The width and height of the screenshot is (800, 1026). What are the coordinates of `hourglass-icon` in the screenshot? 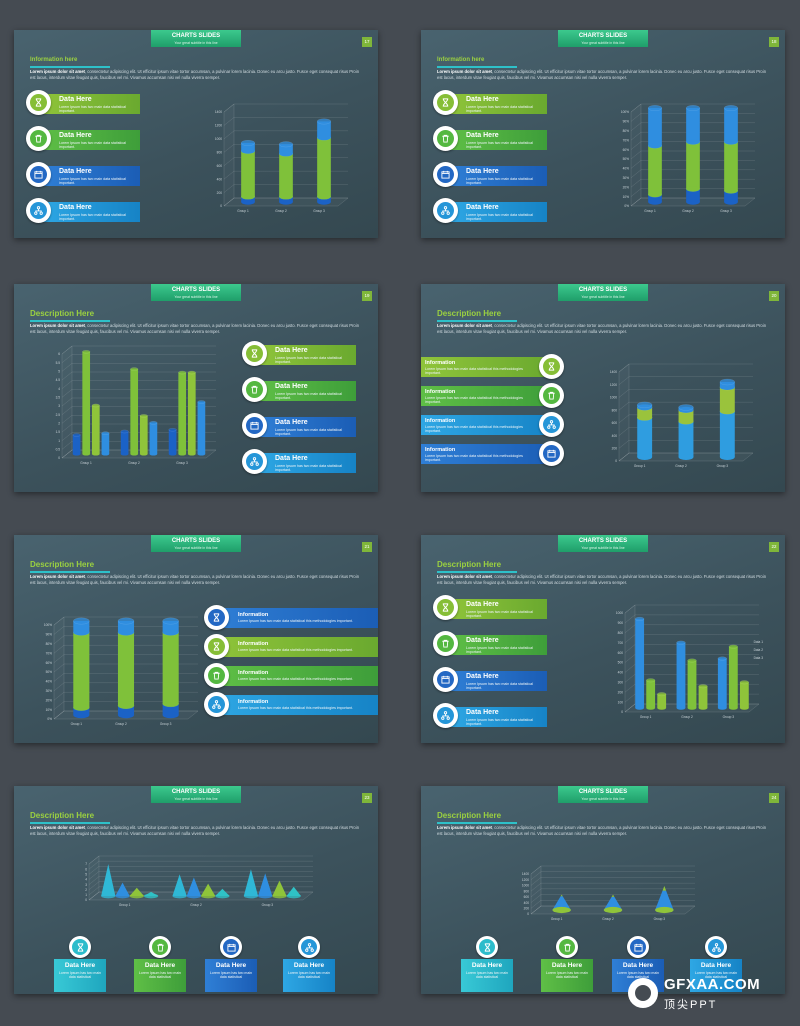 It's located at (445, 607).